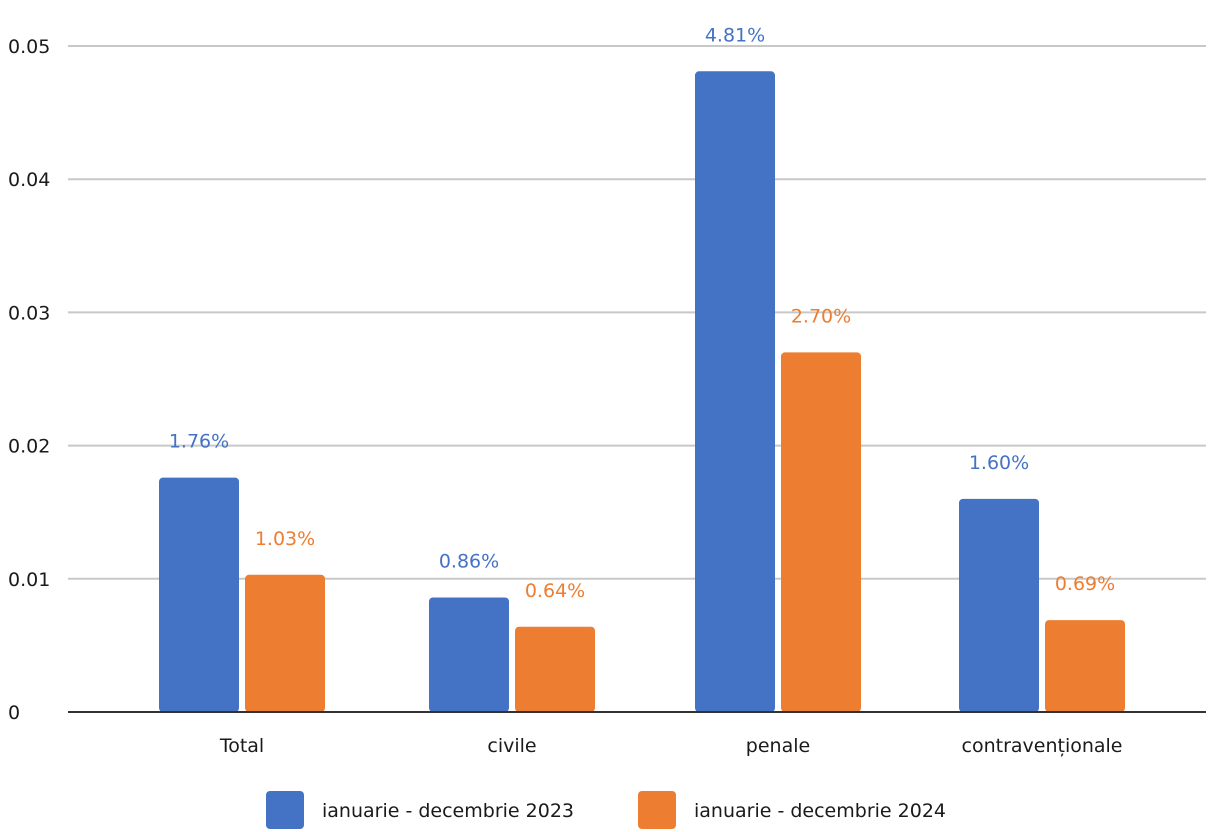  Describe the element at coordinates (1042, 746) in the screenshot. I see `x-category-label: contravenționale` at that location.